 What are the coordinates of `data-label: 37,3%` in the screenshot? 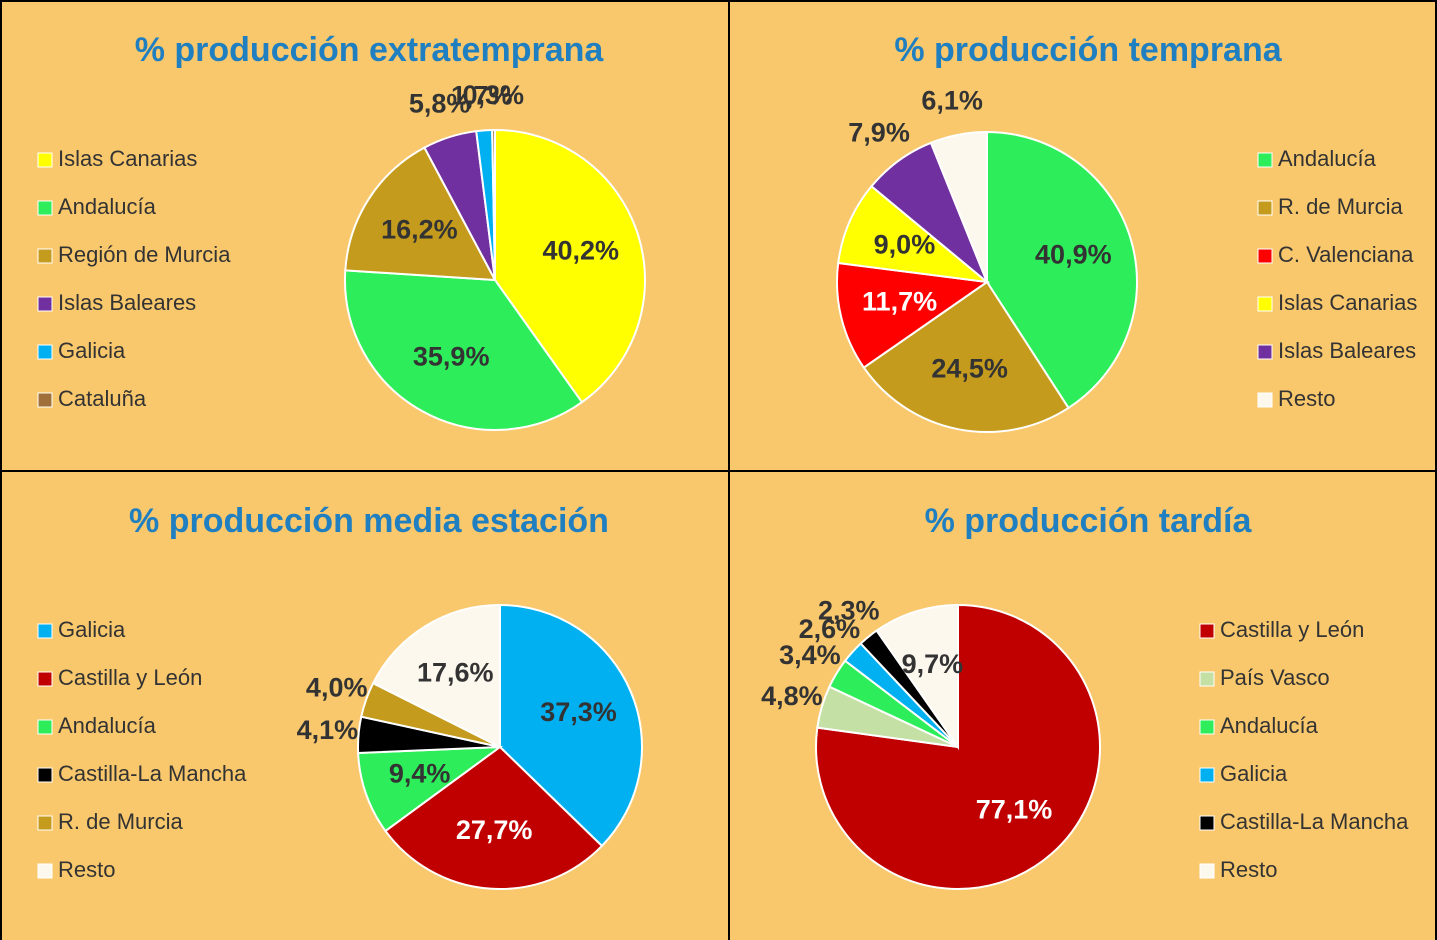 It's located at (578, 712).